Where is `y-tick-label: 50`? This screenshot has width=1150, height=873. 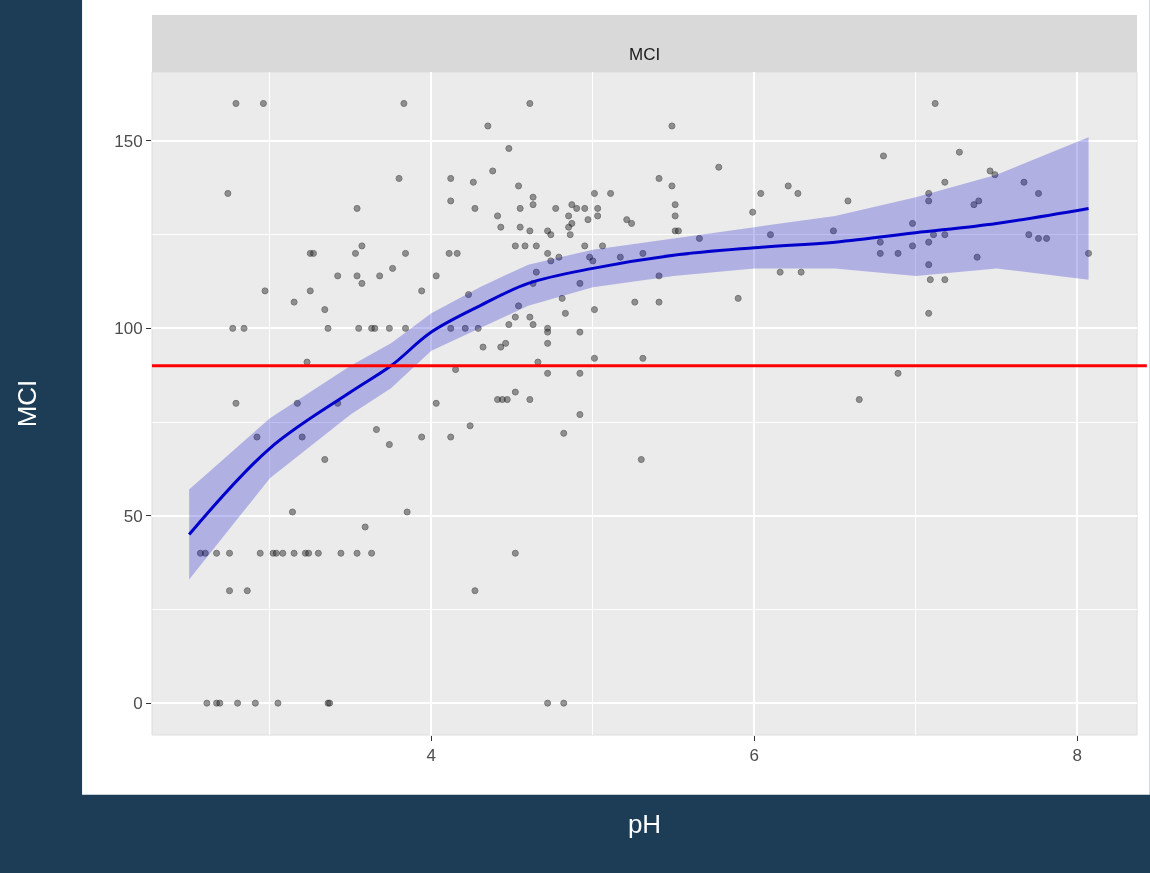 y-tick-label: 50 is located at coordinates (133, 516).